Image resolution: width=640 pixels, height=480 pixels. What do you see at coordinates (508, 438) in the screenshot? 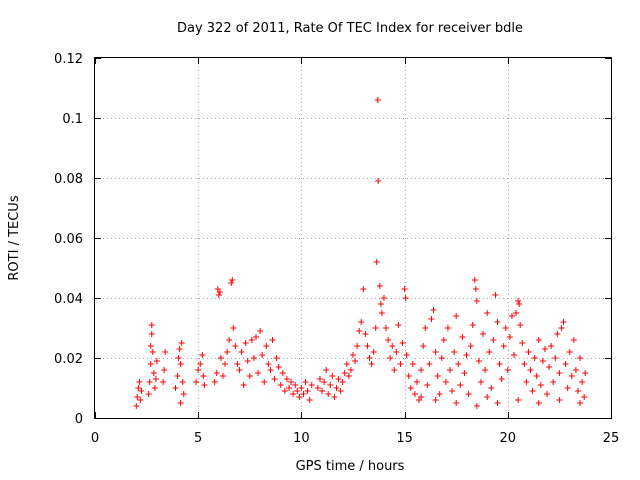
I see `x-tick-label: 20` at bounding box center [508, 438].